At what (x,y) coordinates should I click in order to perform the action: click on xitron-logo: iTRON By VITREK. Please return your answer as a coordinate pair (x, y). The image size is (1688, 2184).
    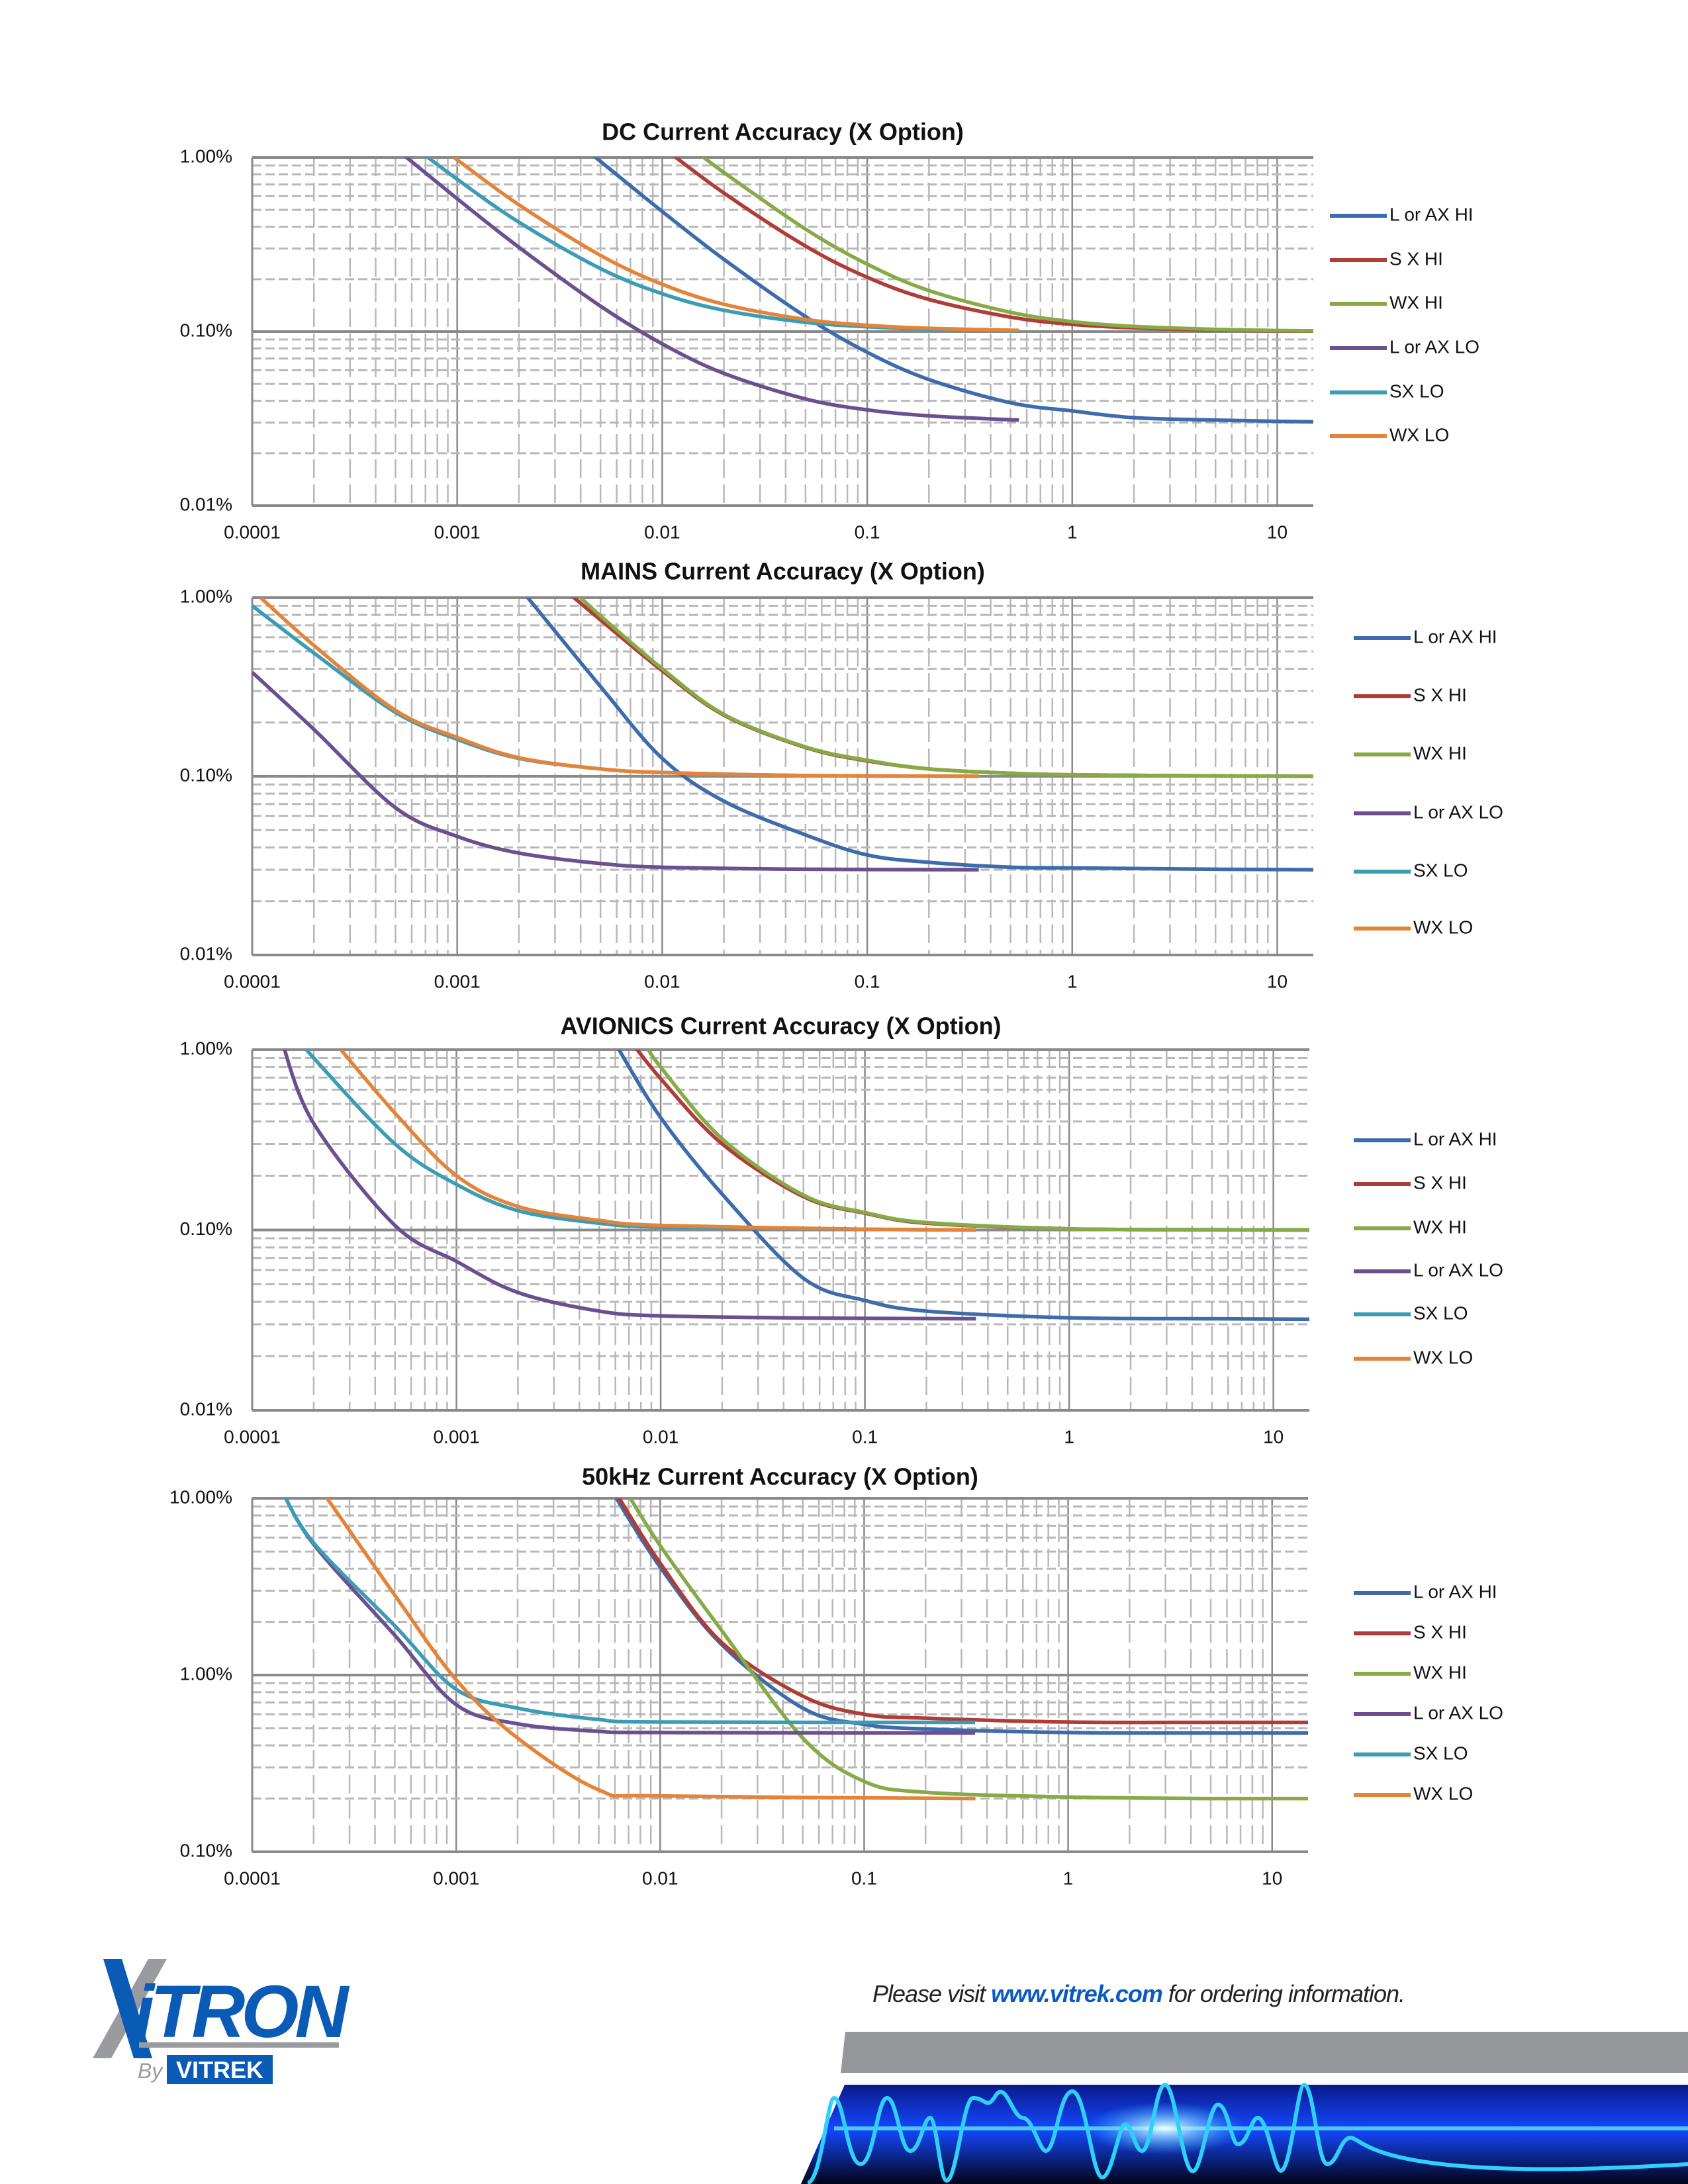
    Looking at the image, I should click on (223, 2022).